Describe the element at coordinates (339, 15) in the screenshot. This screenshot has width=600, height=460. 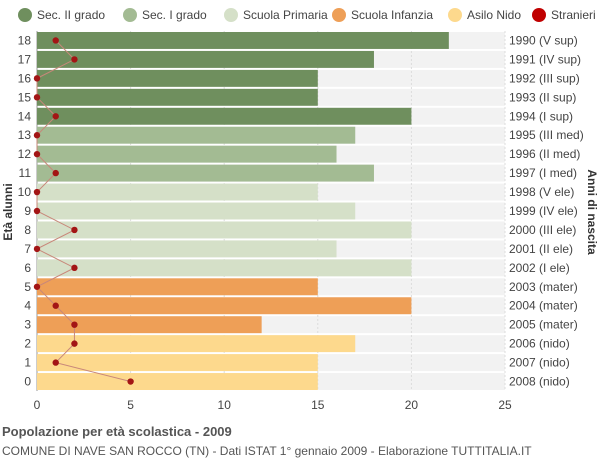
I see `legend-swatch-inf` at that location.